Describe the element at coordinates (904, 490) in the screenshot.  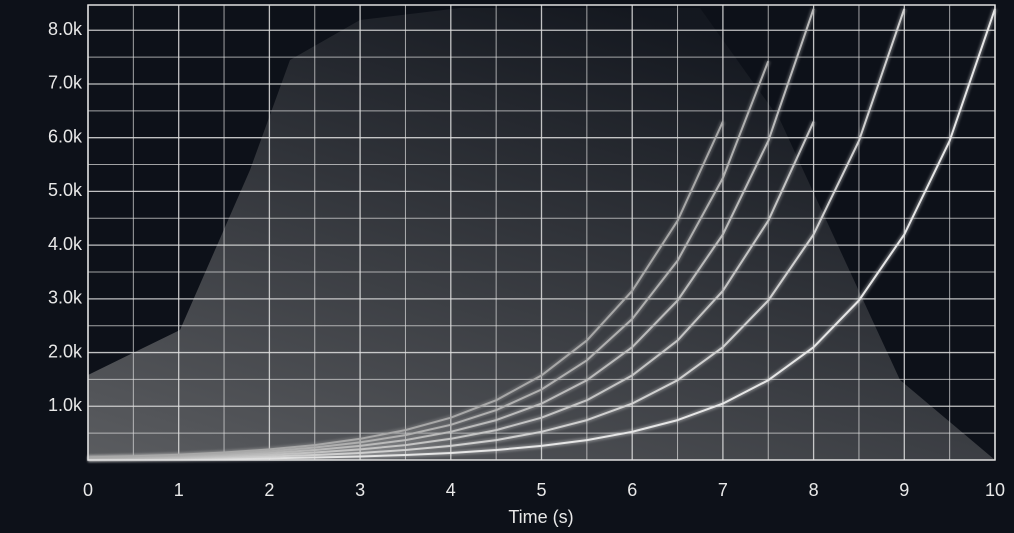
I see `x-tick-label: 9` at that location.